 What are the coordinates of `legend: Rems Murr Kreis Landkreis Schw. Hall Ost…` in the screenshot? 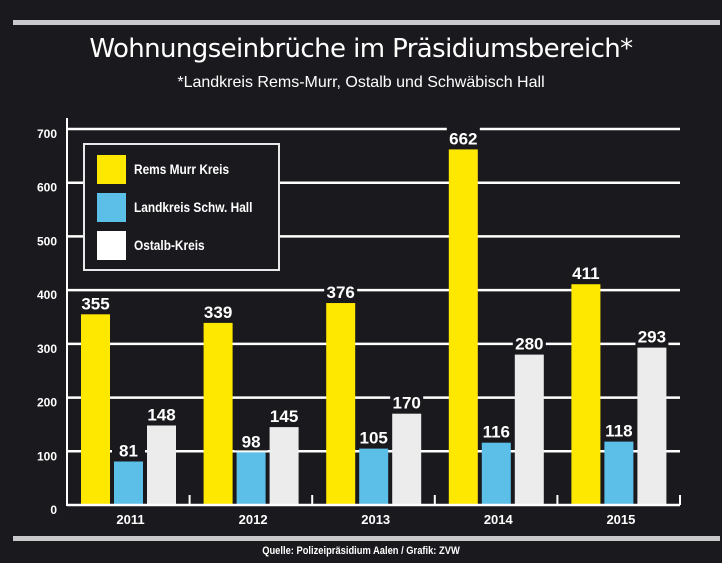 It's located at (181, 207).